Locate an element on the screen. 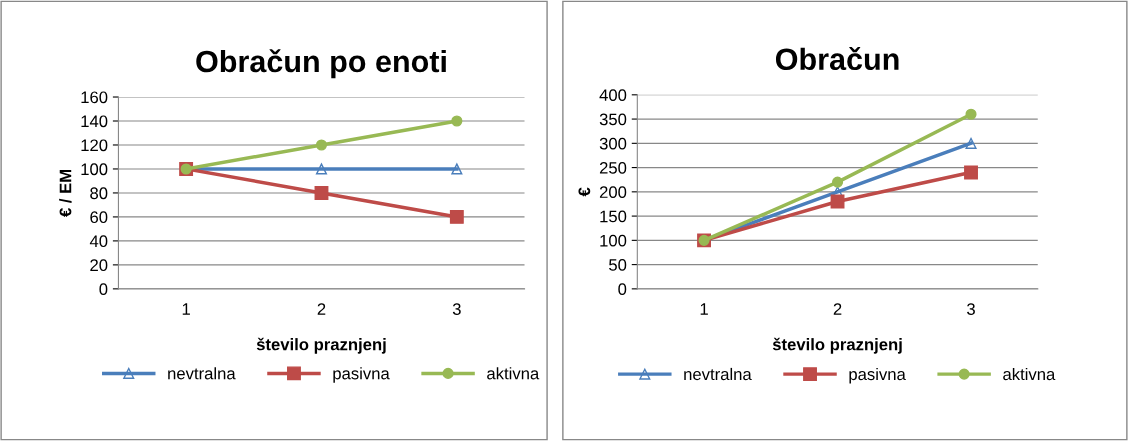 The height and width of the screenshot is (441, 1128). y-tick-label: 20 is located at coordinates (99, 265).